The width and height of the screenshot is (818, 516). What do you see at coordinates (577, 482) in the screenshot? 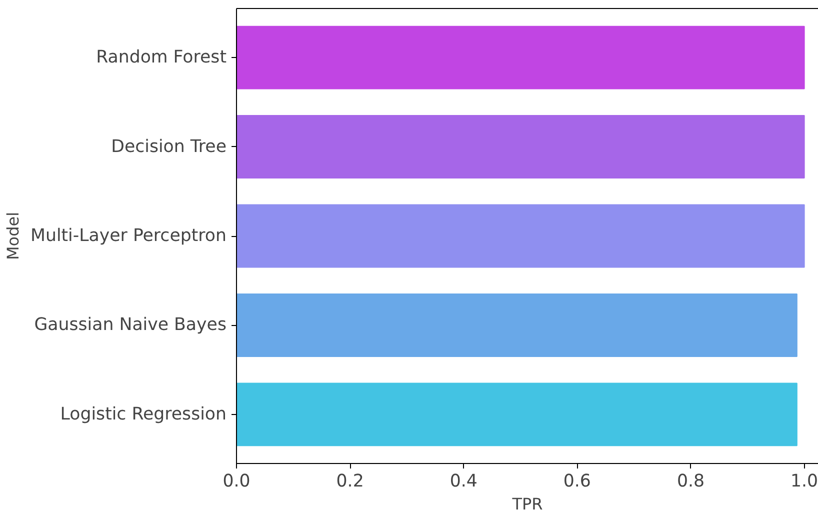
I see `x-tick-label: 0.6` at bounding box center [577, 482].